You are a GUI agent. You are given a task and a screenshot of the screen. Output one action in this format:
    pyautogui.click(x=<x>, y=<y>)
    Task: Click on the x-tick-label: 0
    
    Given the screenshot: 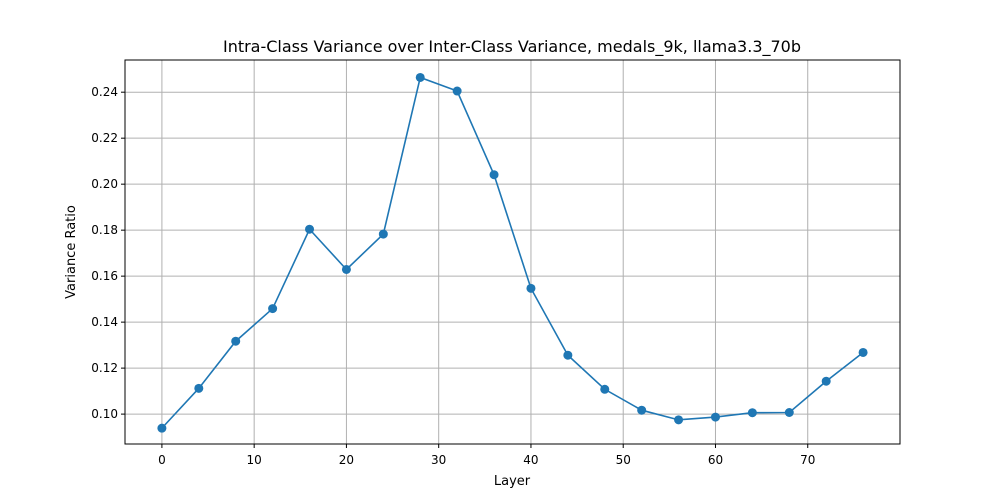 What is the action you would take?
    pyautogui.click(x=162, y=460)
    